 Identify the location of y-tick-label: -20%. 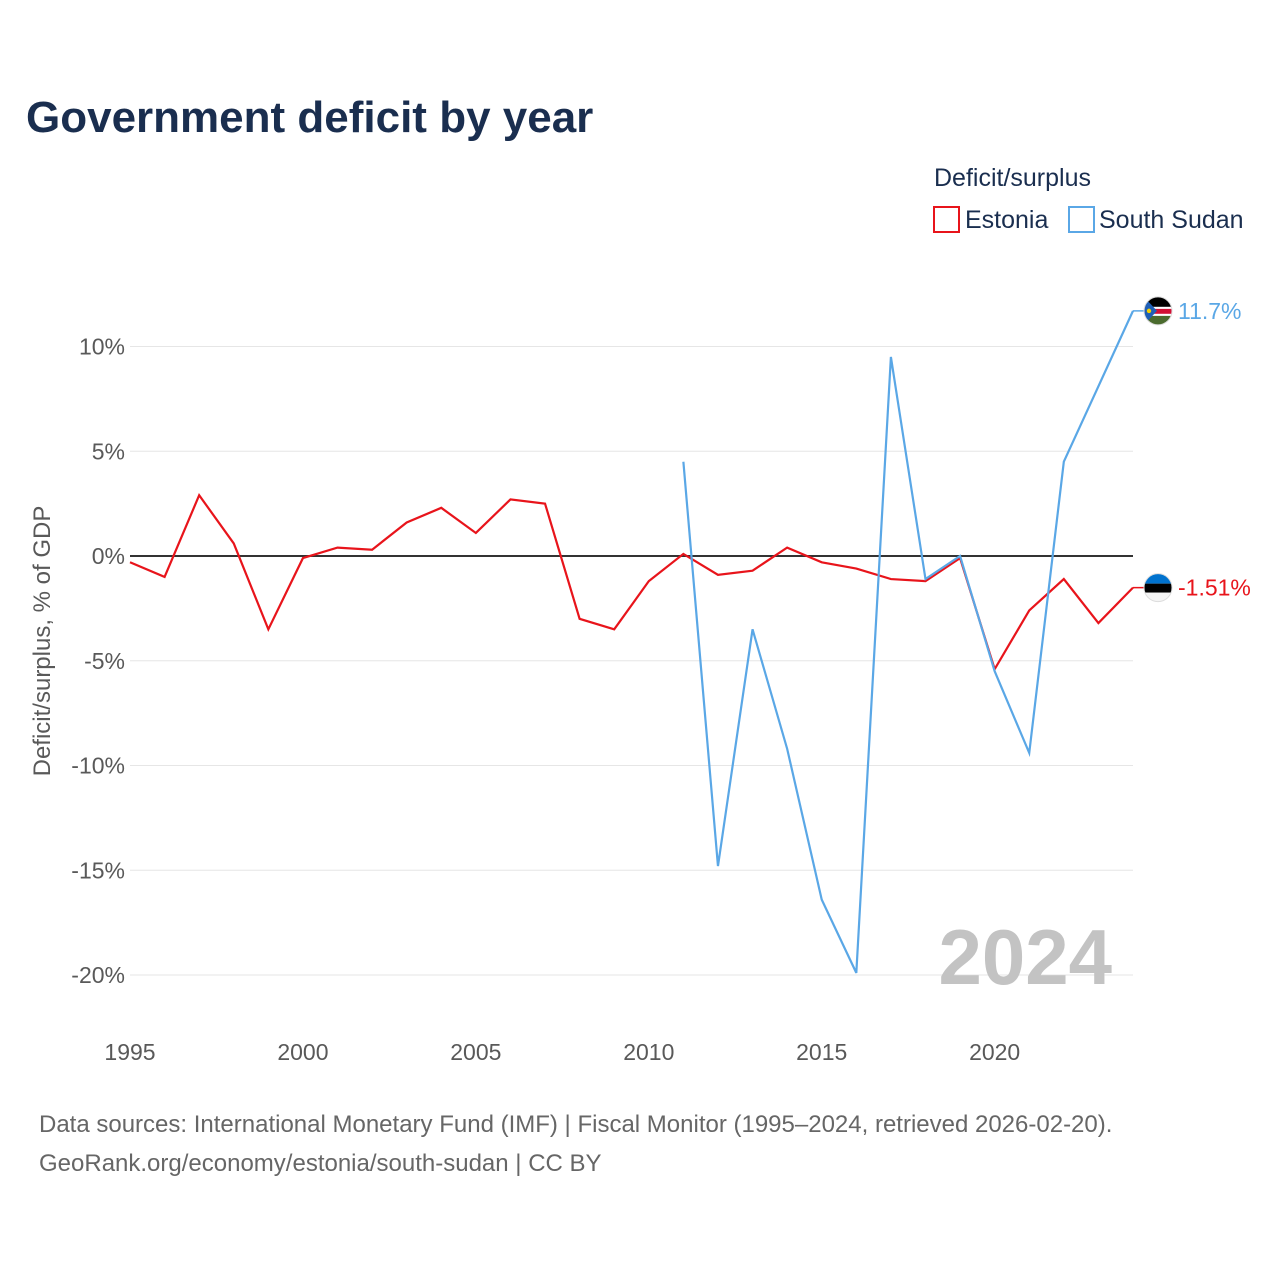
(98, 975).